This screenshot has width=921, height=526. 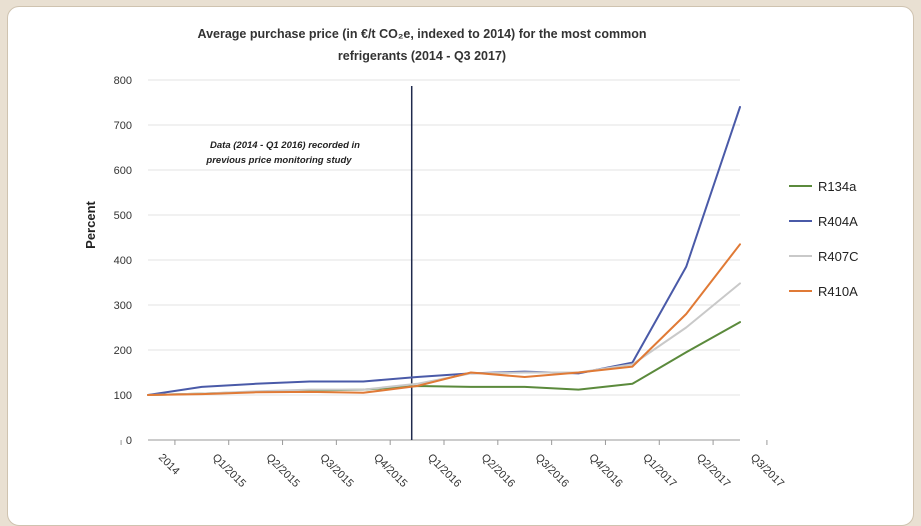 I want to click on x-tick-label: Q3/2015, so click(x=336, y=471).